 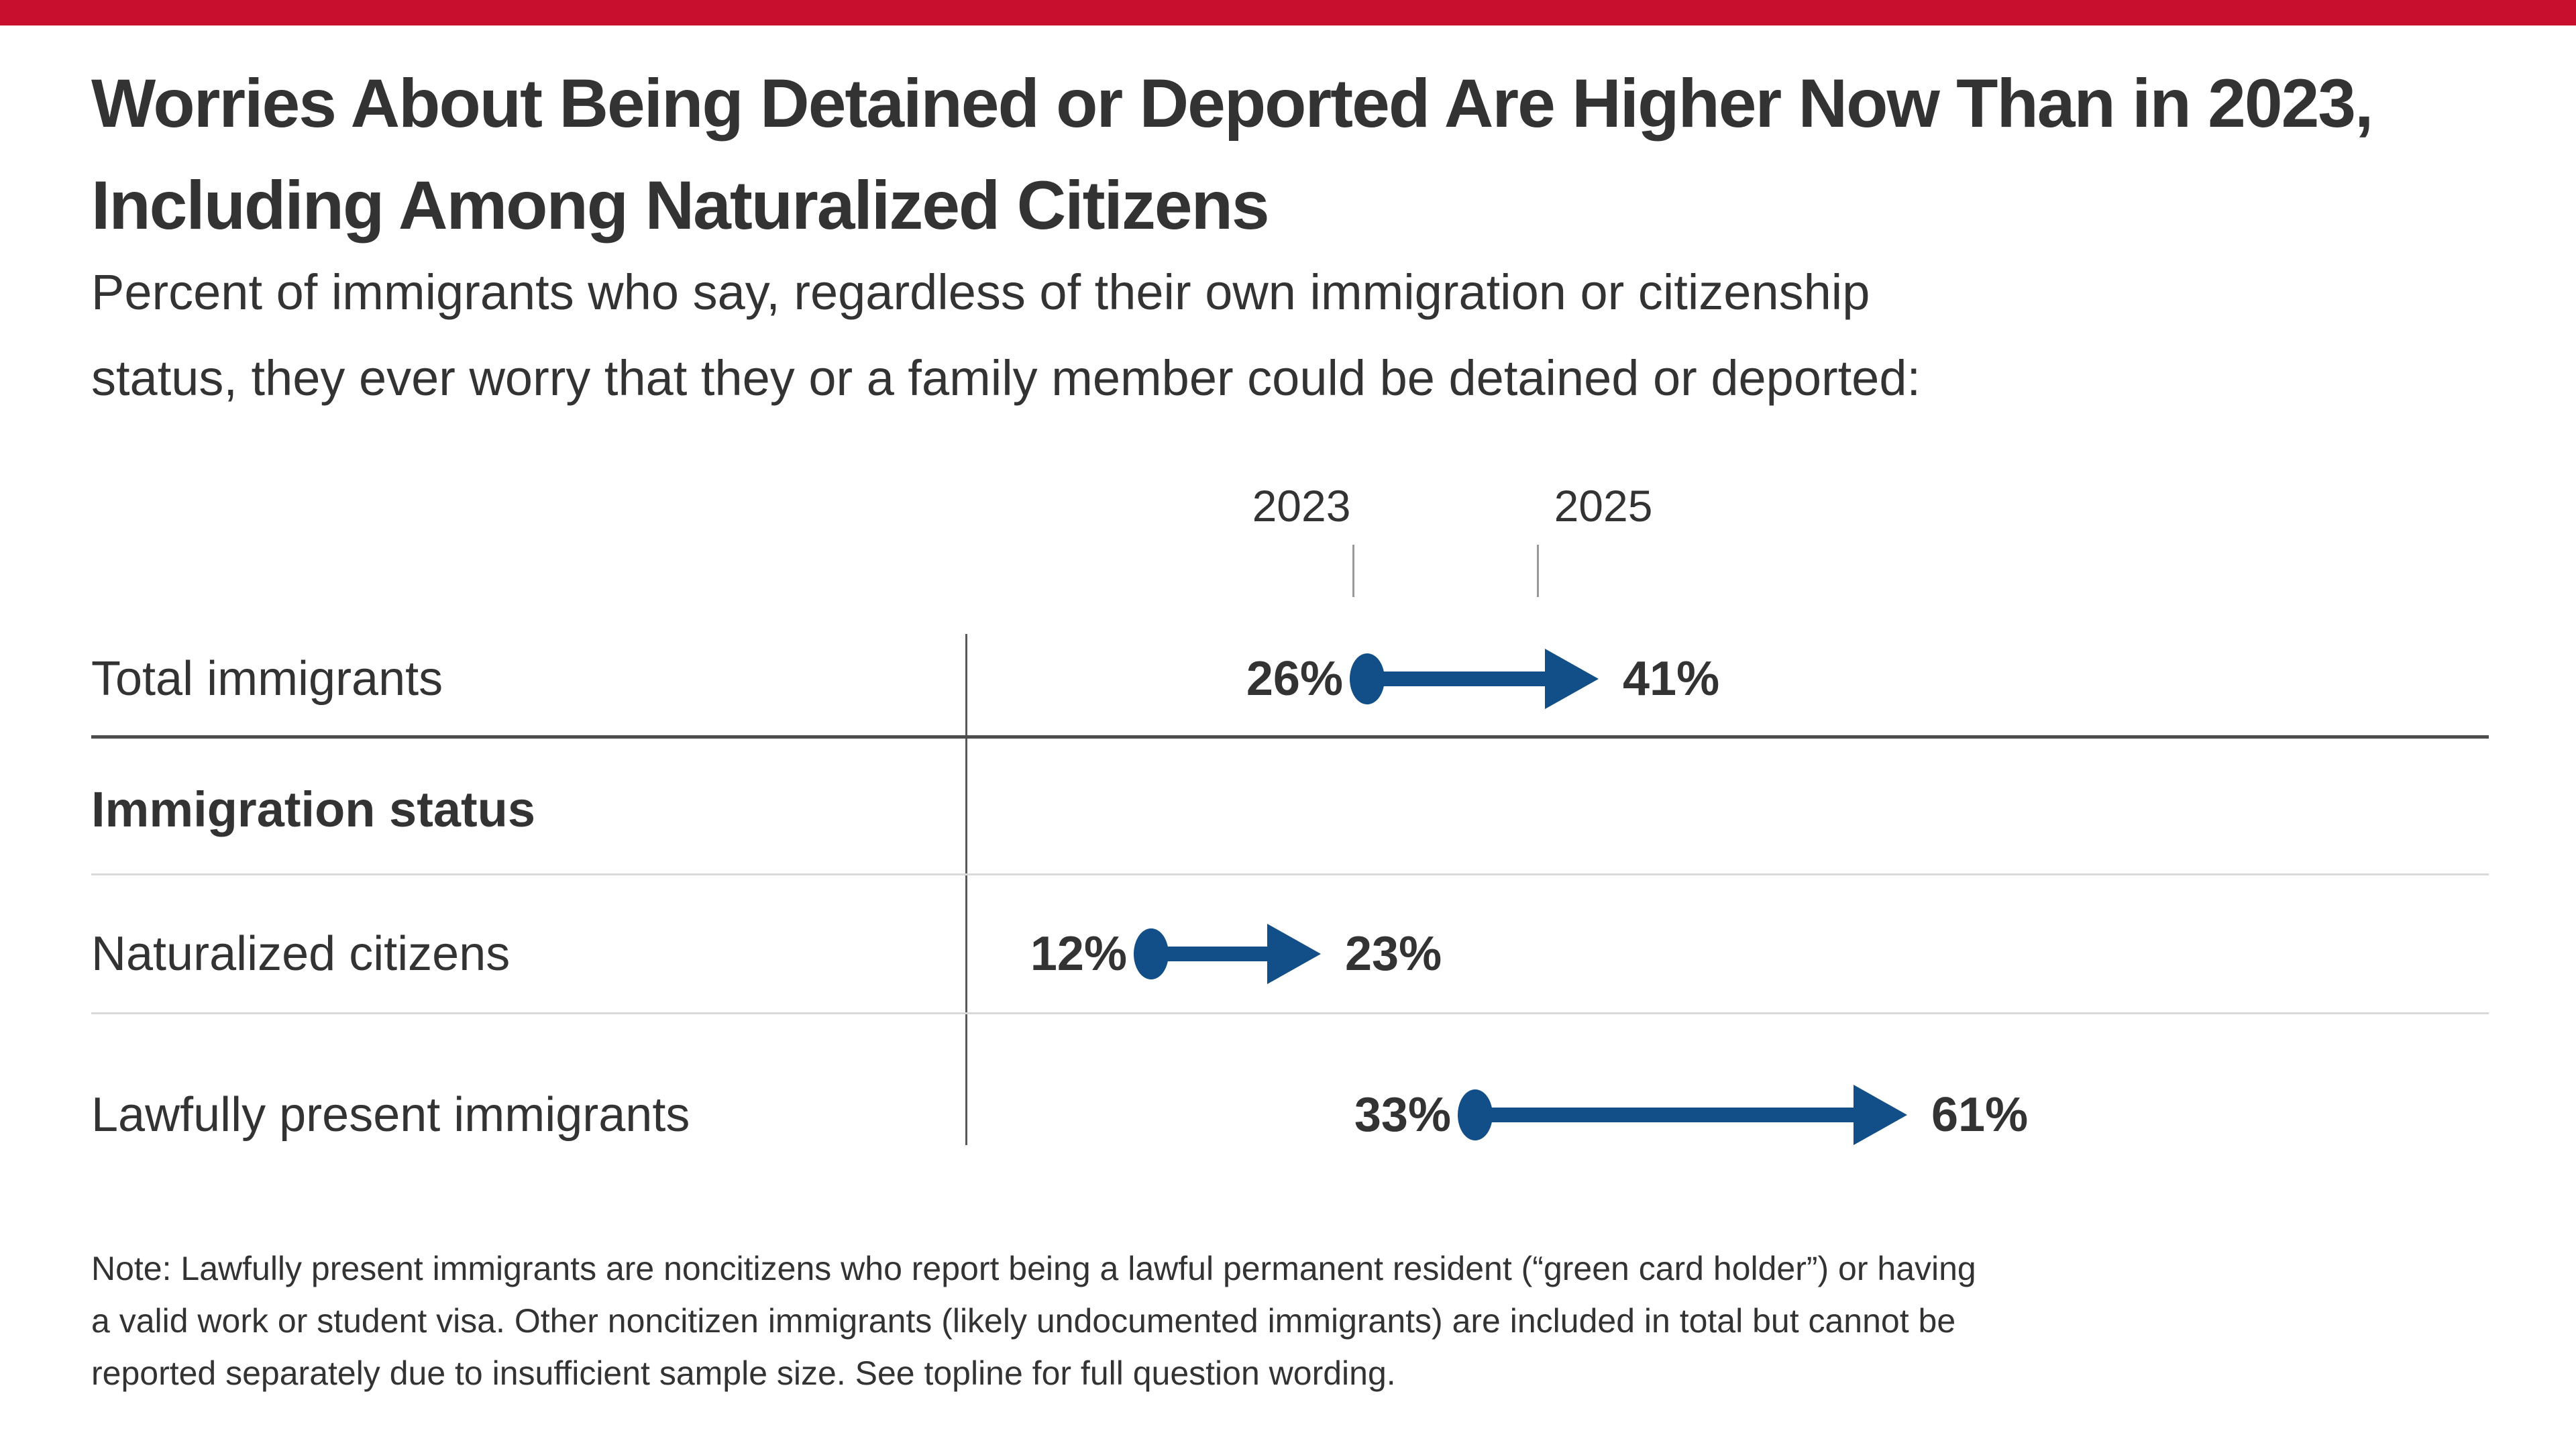 I want to click on divider-under-total-row, so click(x=1290, y=737).